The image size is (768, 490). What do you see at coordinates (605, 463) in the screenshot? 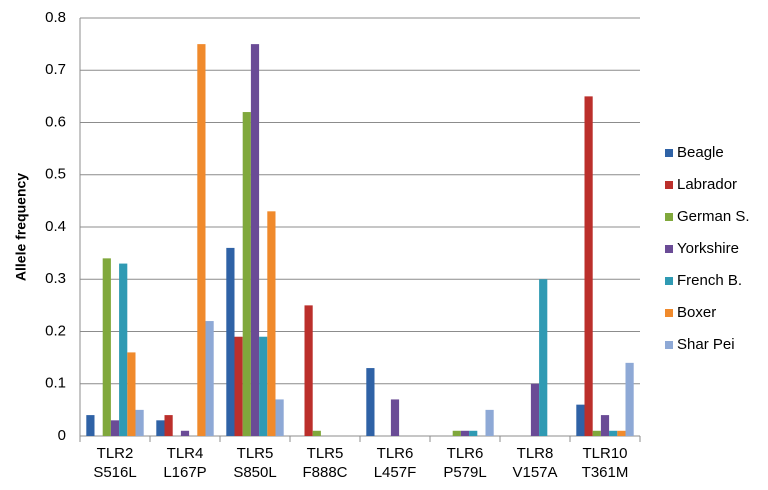
I see `x-tick-label: TLR10 T361M` at bounding box center [605, 463].